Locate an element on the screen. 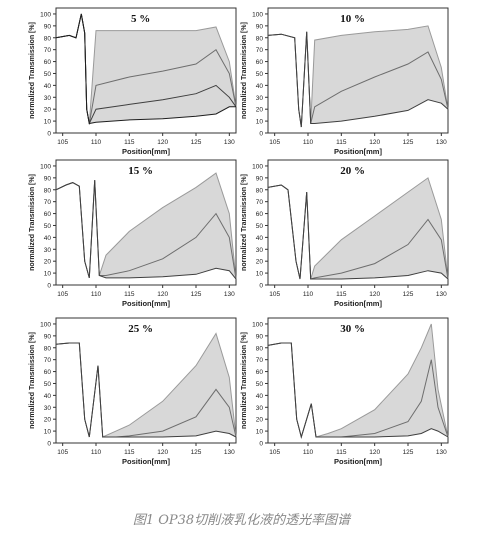 Image resolution: width=483 pixels, height=534 pixels. chart-title: 15 % is located at coordinates (140, 171).